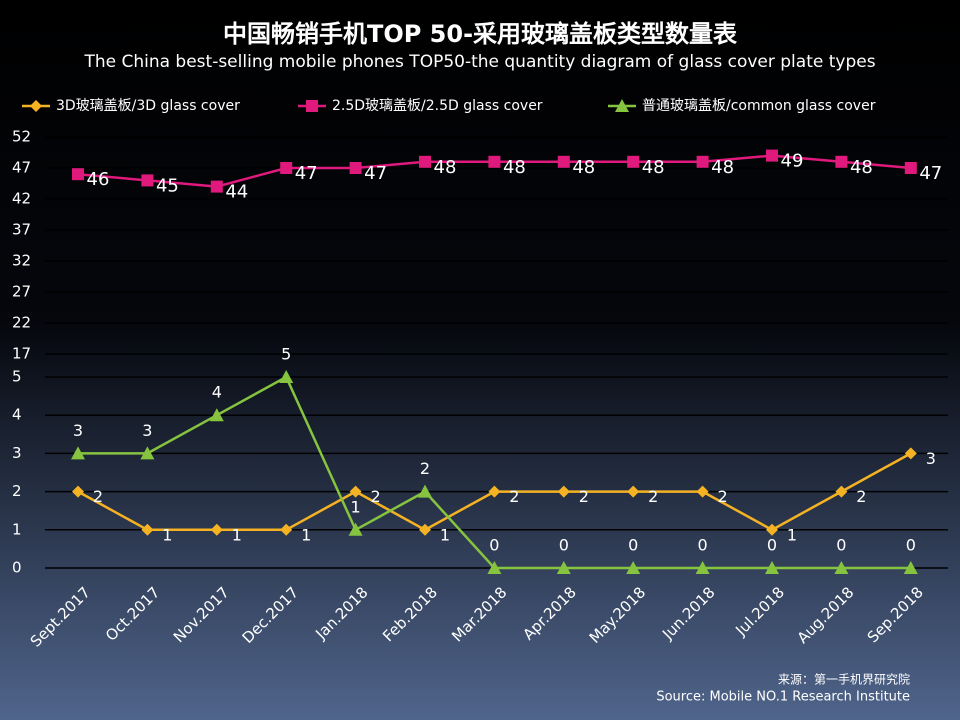 This screenshot has width=960, height=724. What do you see at coordinates (844, 679) in the screenshot?
I see `source: 来源：第一手机界研究院` at bounding box center [844, 679].